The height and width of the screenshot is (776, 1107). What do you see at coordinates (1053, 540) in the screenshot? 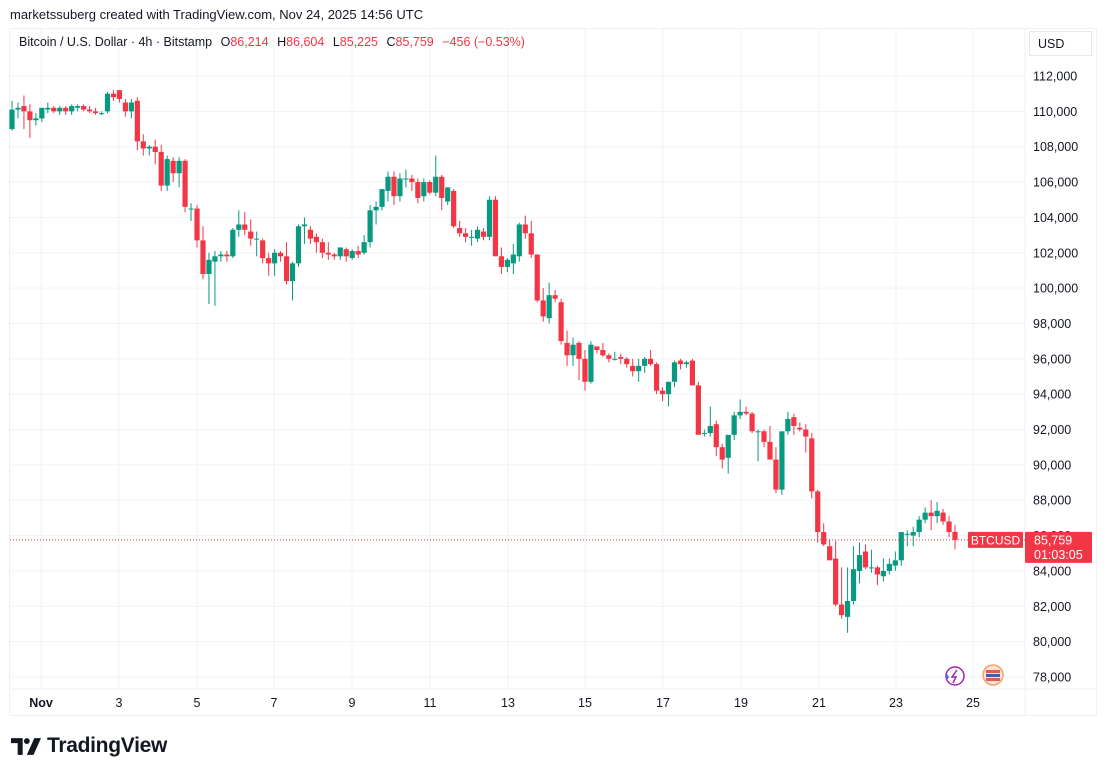
I see `last-price-value: 85,759` at bounding box center [1053, 540].